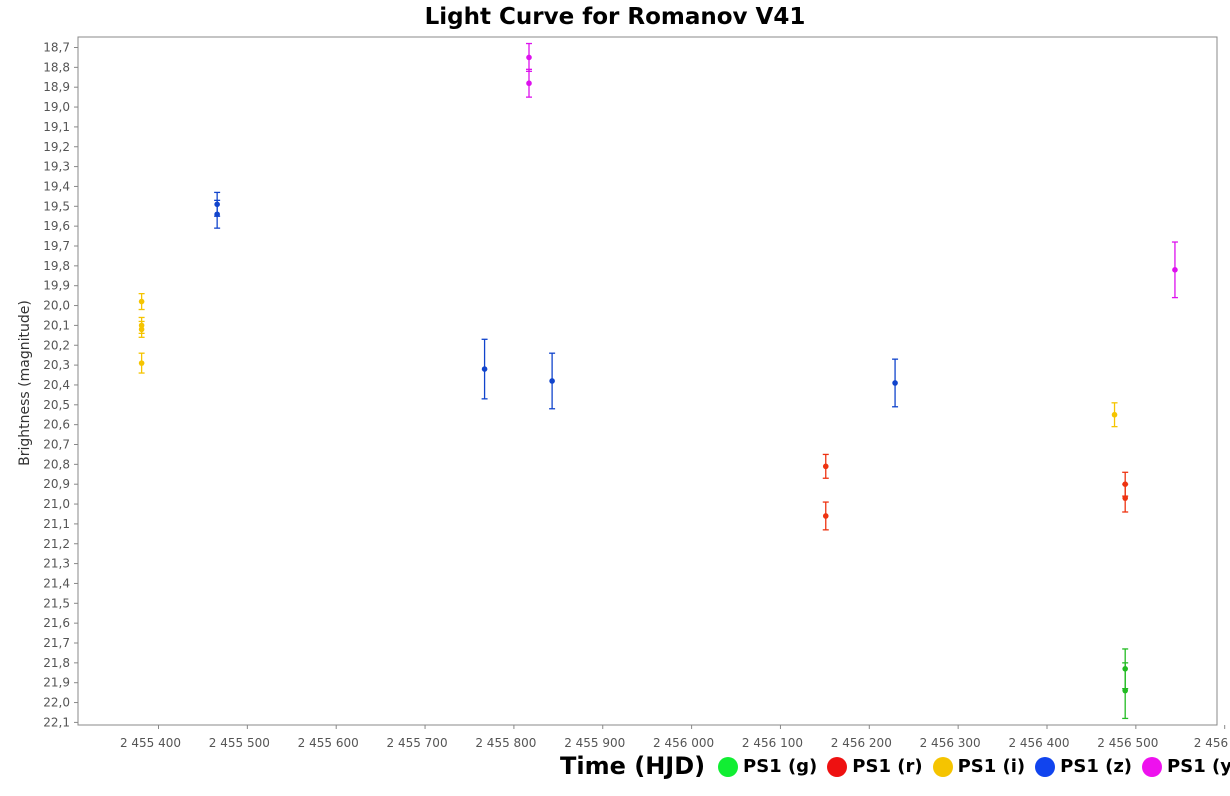 This screenshot has width=1230, height=796. Describe the element at coordinates (1045, 766) in the screenshot. I see `legend-swatch-z` at that location.